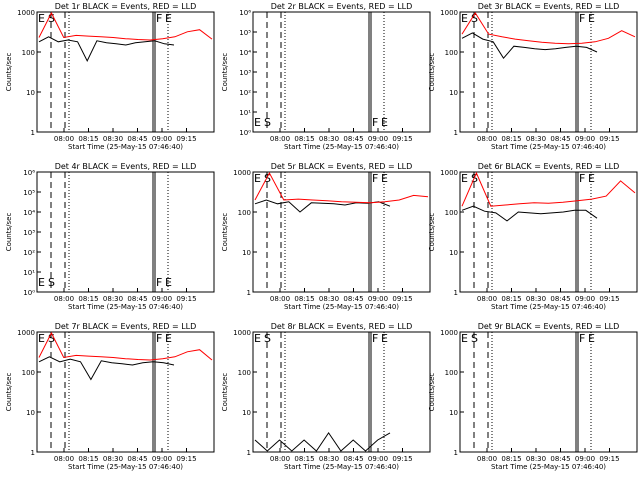 This screenshot has width=640, height=480. I want to click on panel-title: Det 8r BLACK = Events, RED = LLD, so click(342, 326).